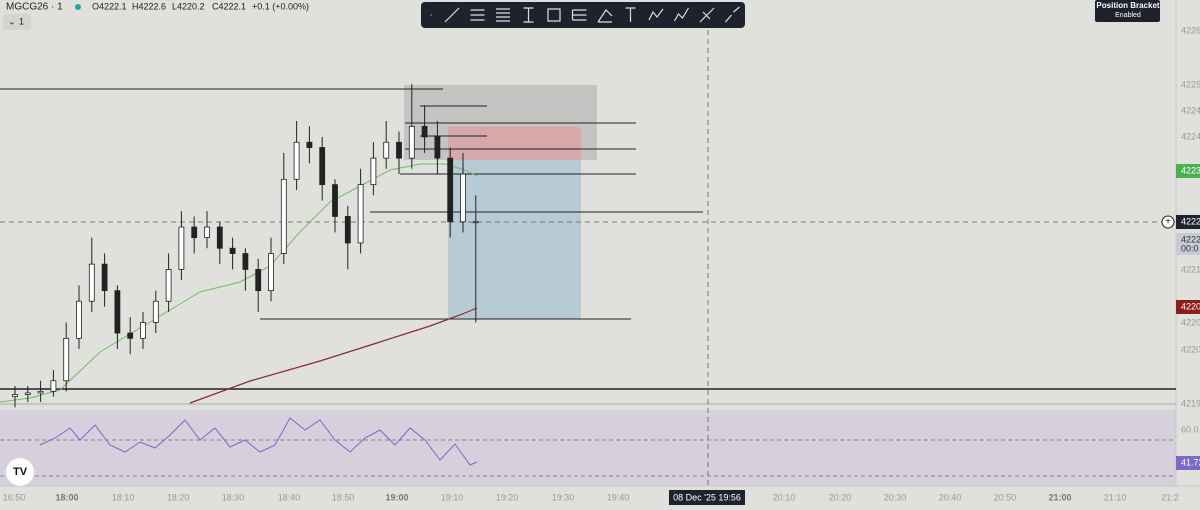  What do you see at coordinates (343, 497) in the screenshot?
I see `time-label: 18:50` at bounding box center [343, 497].